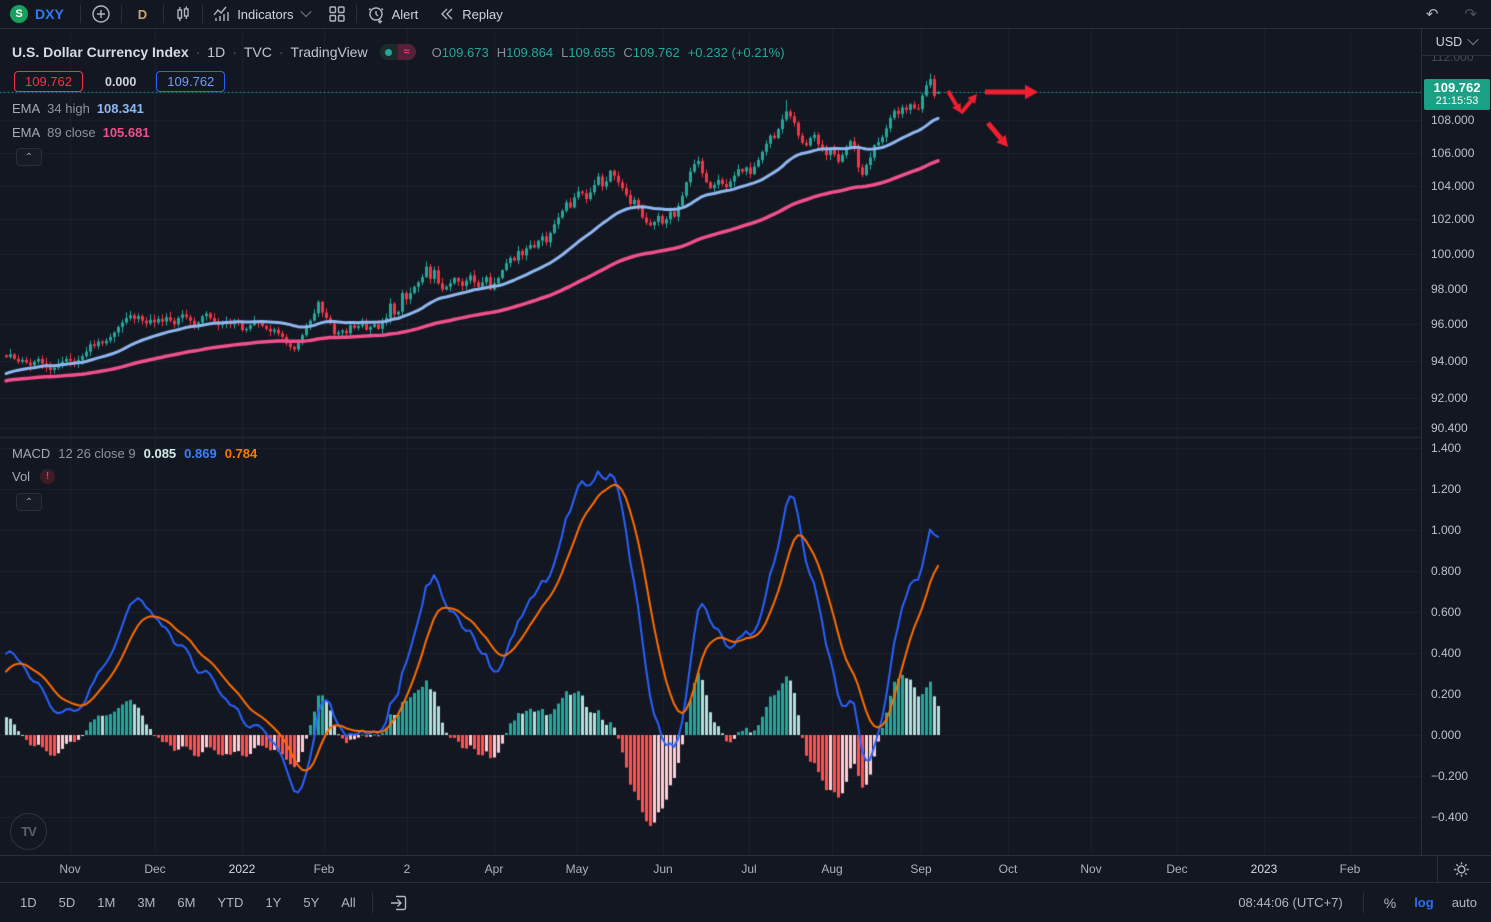  What do you see at coordinates (262, 13) in the screenshot?
I see `indicators-button: Indicators` at bounding box center [262, 13].